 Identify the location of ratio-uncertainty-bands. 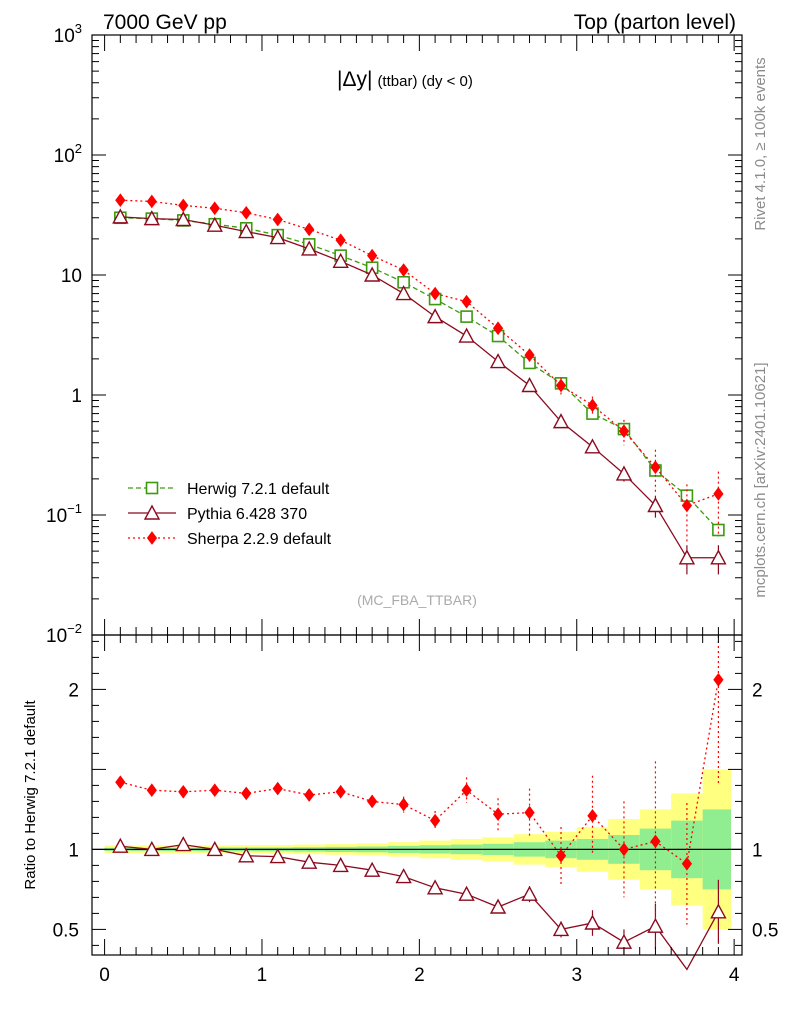
(417, 849).